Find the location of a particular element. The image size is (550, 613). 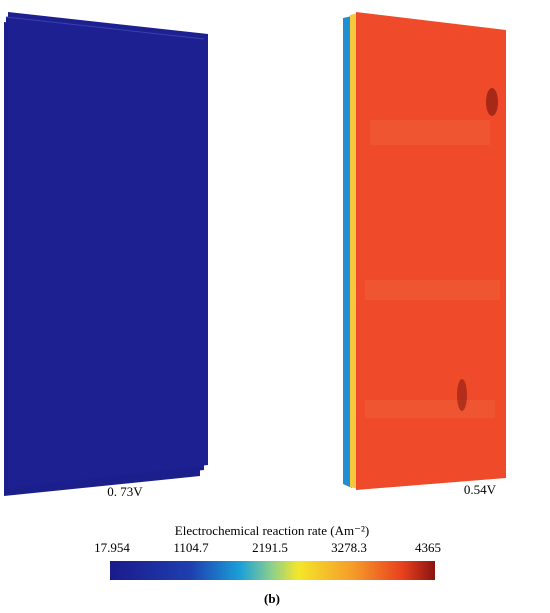

panel-label: 0.54V is located at coordinates (480, 489).